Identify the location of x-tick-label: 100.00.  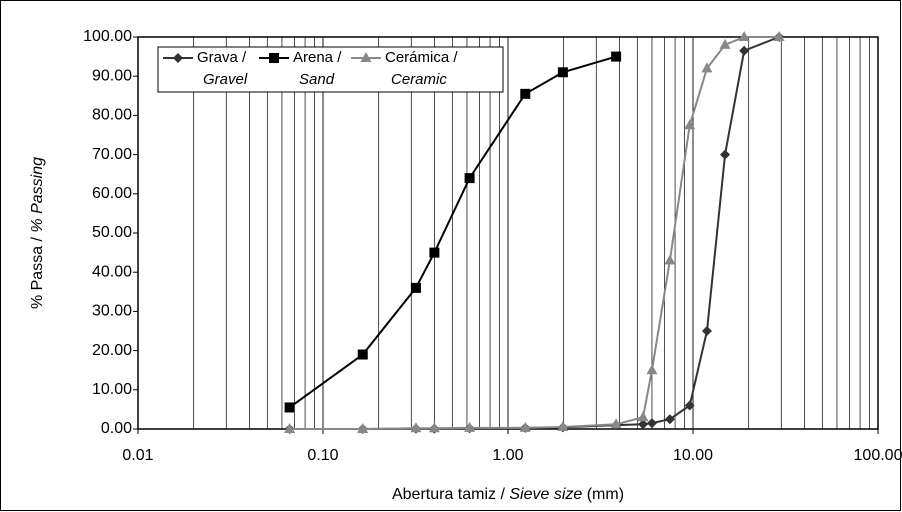
(878, 455).